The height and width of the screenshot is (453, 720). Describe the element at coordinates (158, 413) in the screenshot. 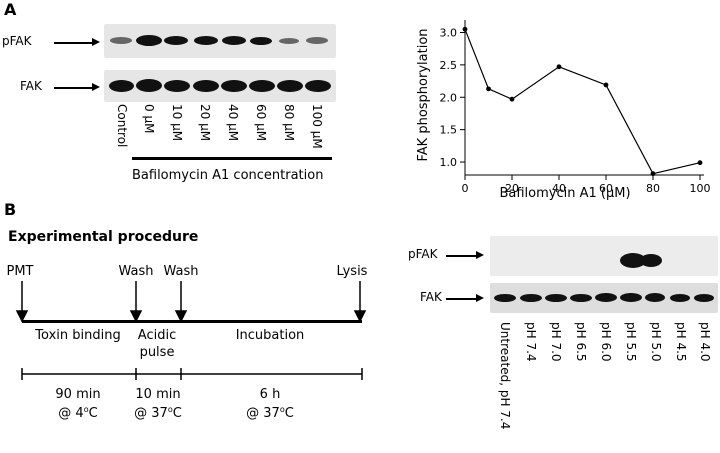

I see `time-temp-2: @ 37oC` at that location.